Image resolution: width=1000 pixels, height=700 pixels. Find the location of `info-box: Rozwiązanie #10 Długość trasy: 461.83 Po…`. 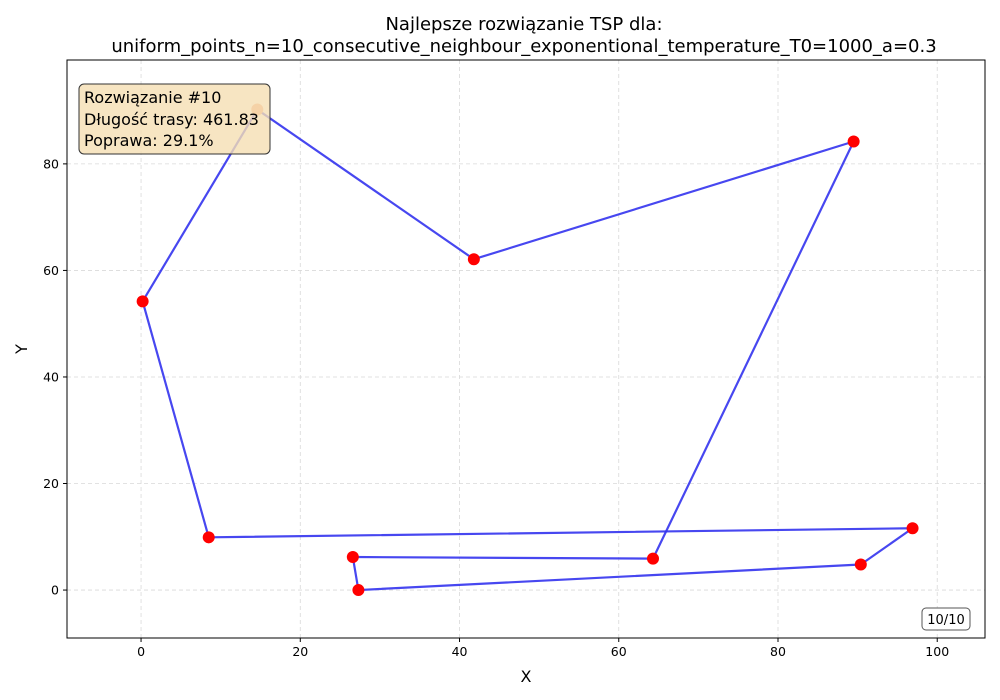

info-box: Rozwiązanie #10 Długość trasy: 461.83 Po… is located at coordinates (174, 119).